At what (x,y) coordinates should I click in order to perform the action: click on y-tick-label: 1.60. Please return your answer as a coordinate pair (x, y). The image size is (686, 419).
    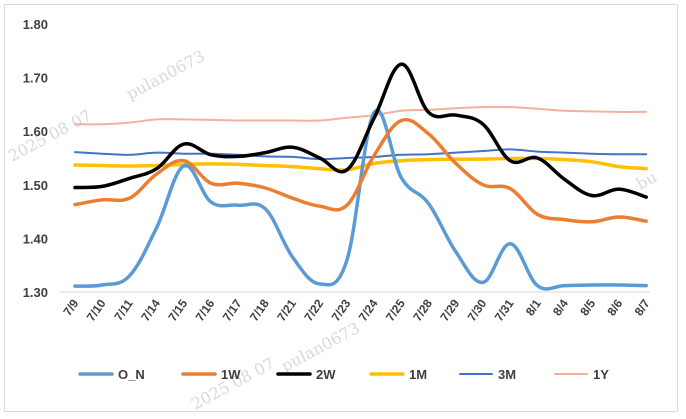
    Looking at the image, I should click on (35, 131).